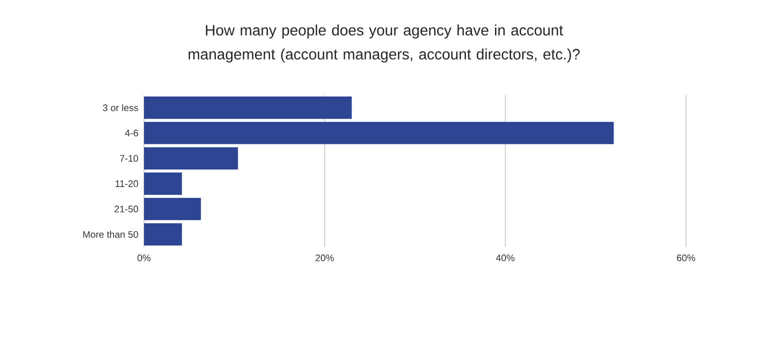  I want to click on y-tick-label: 4-6, so click(131, 133).